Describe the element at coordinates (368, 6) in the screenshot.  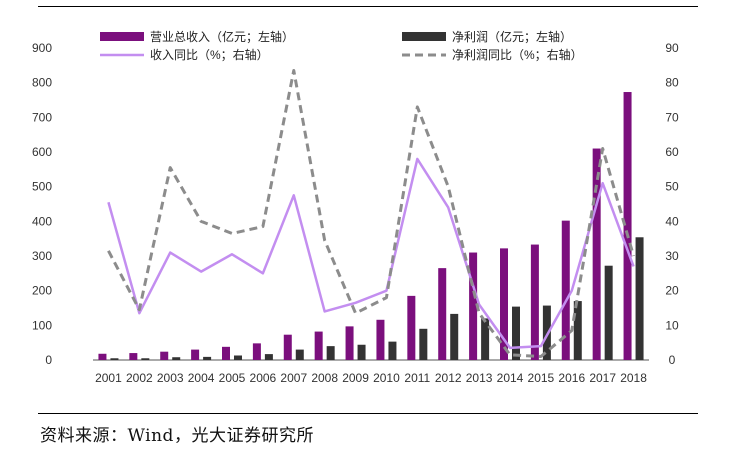
I see `top-rule` at that location.